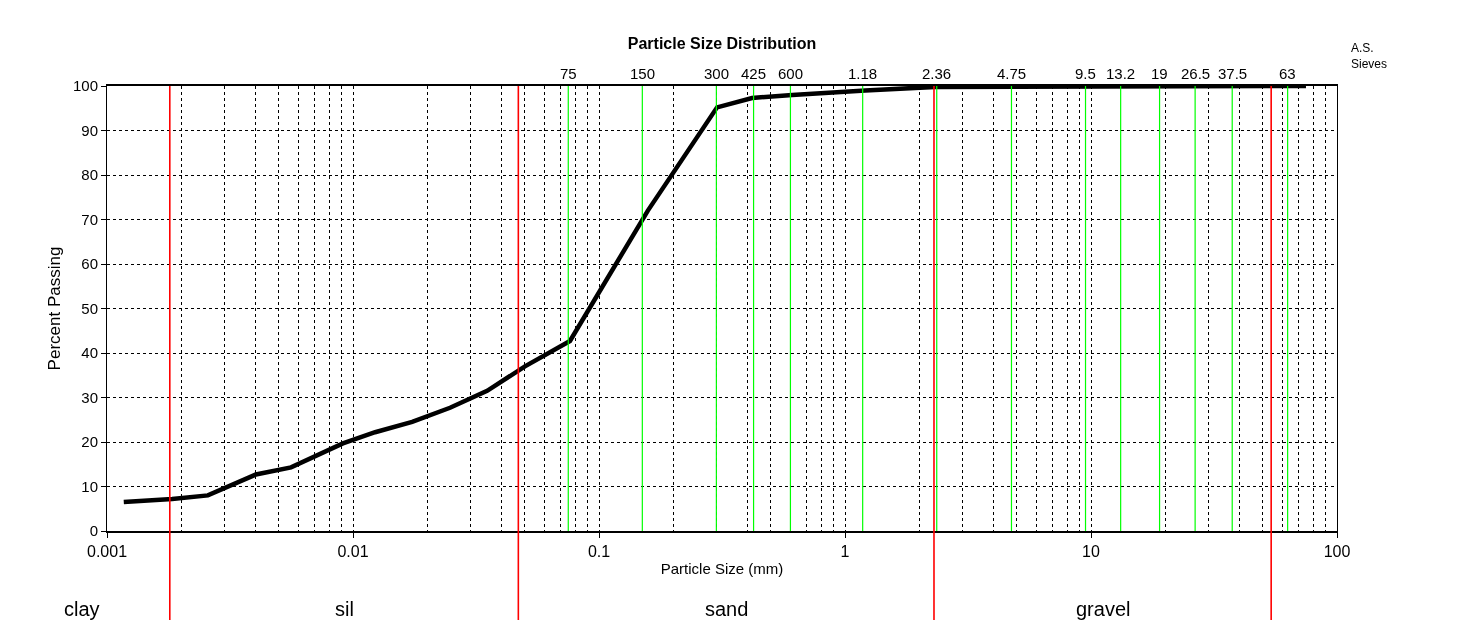 This screenshot has height=623, width=1463. What do you see at coordinates (845, 552) in the screenshot?
I see `x-tick-label: 1` at bounding box center [845, 552].